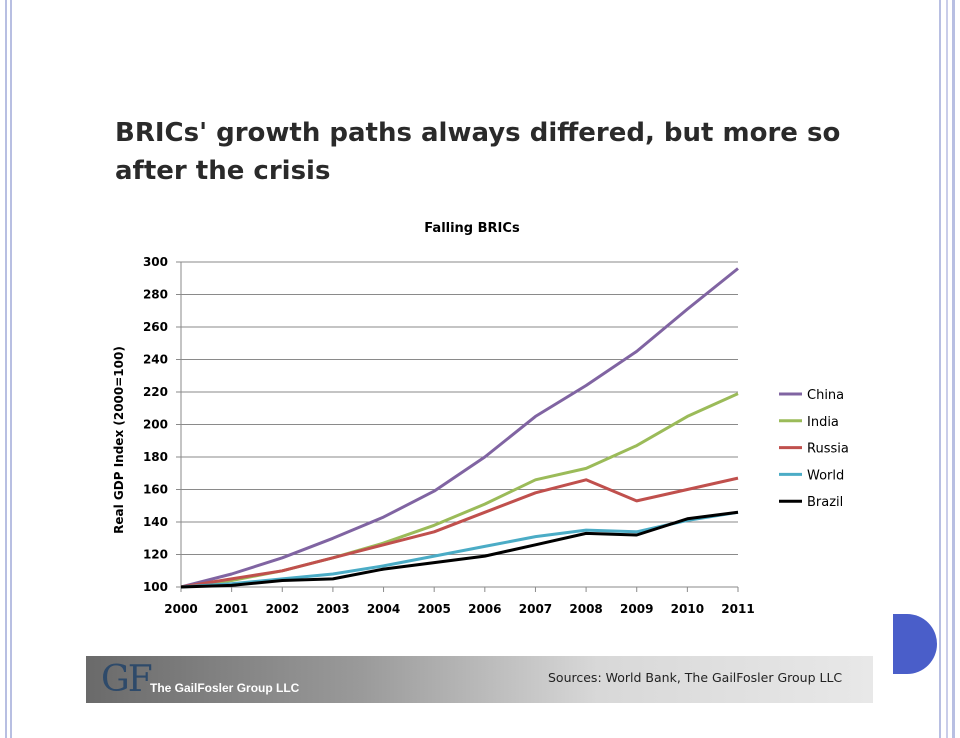 This screenshot has height=738, width=960. I want to click on x-tick-label: 2006, so click(484, 609).